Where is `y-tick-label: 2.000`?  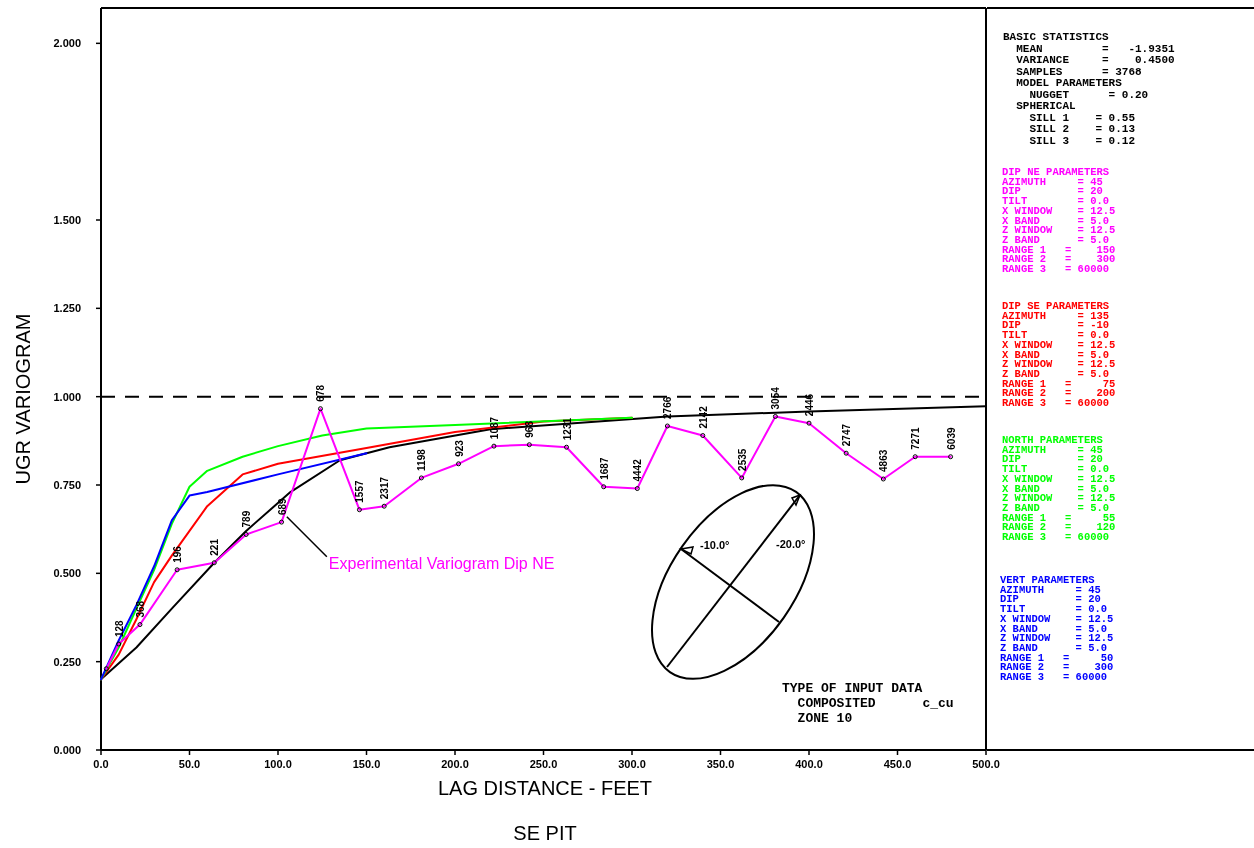
y-tick-label: 2.000 is located at coordinates (67, 43).